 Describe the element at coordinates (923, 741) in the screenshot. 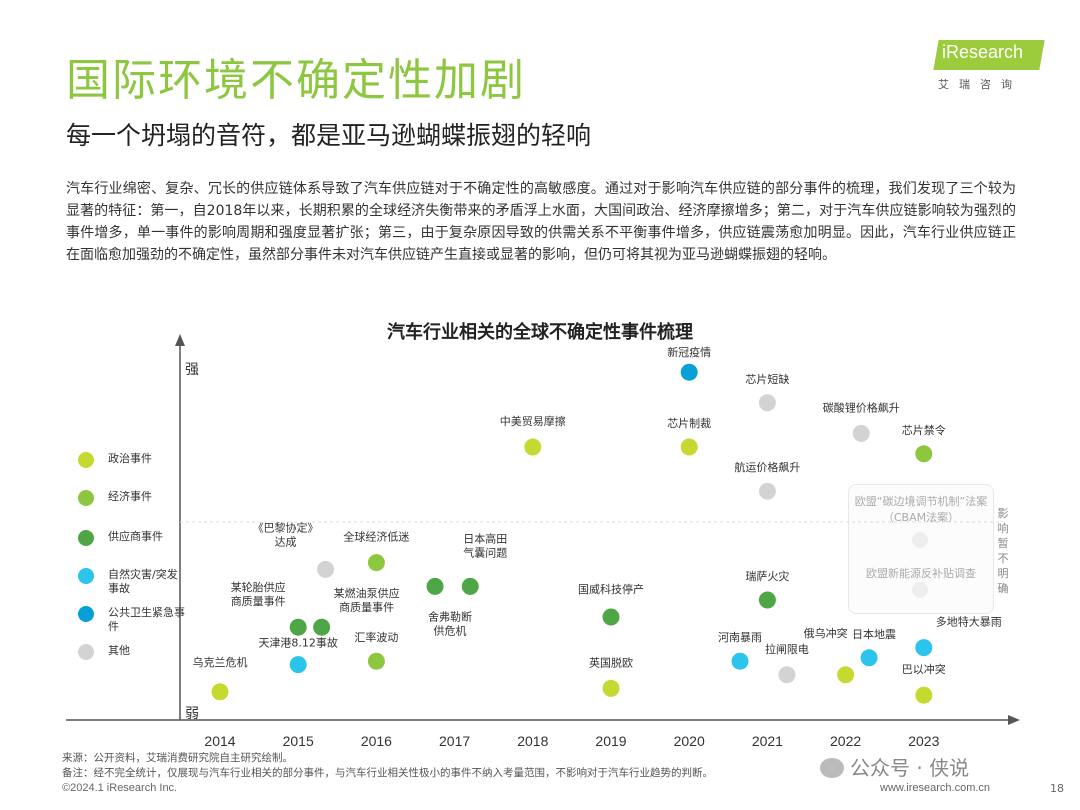

I see `x-tick-label: 2023` at that location.